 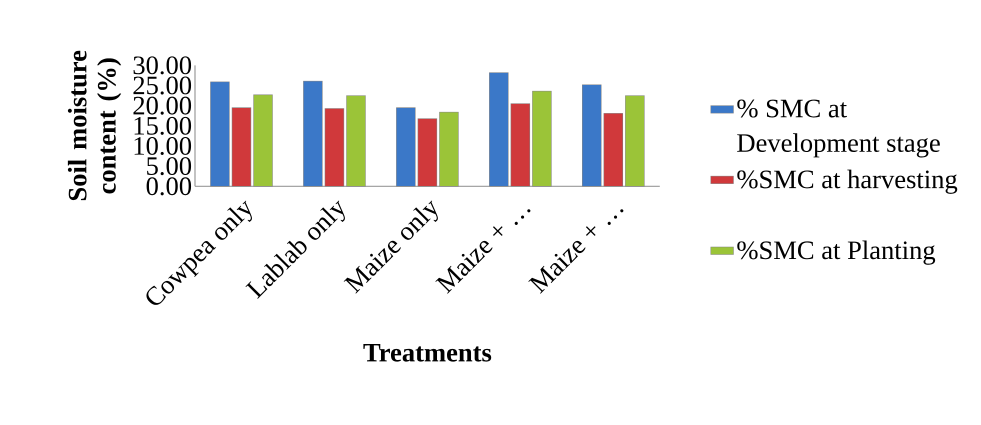 What do you see at coordinates (838, 128) in the screenshot?
I see `legend-label: % SMC at Development stage` at bounding box center [838, 128].